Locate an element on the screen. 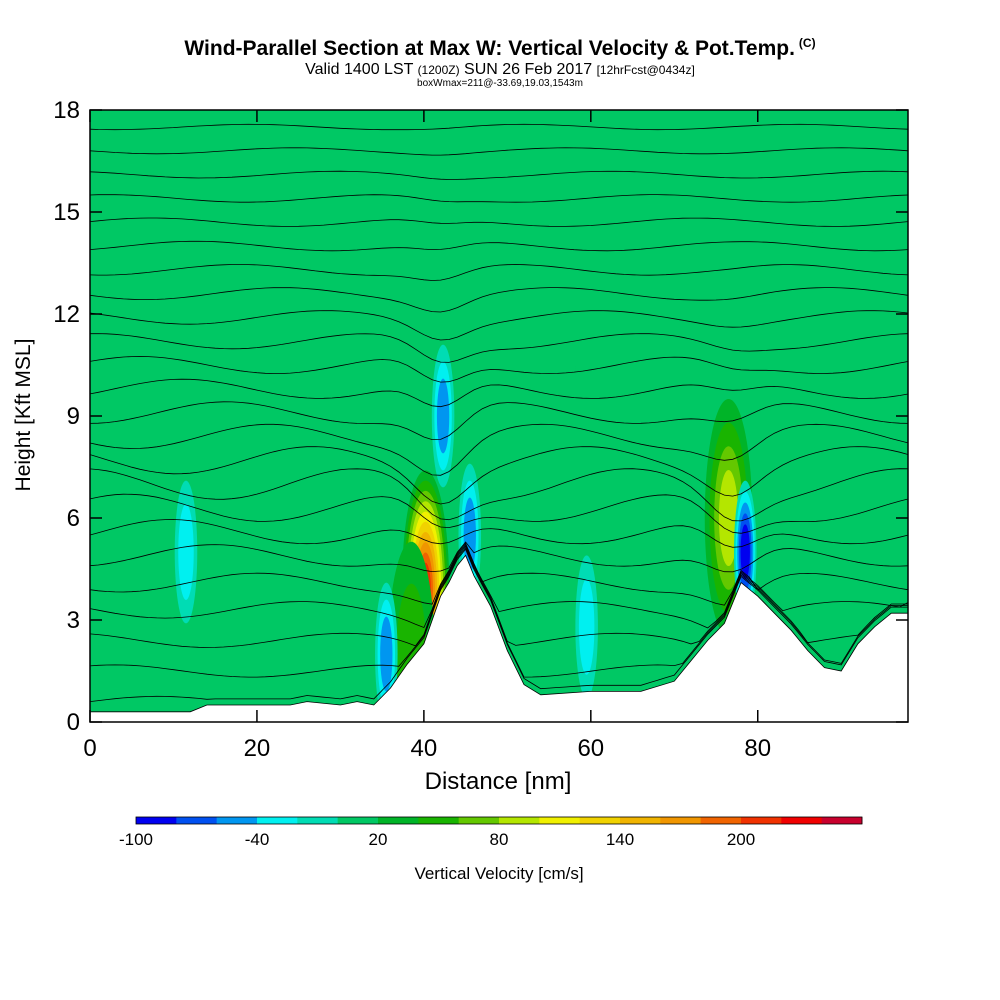  box-info: boxWmax=211@-33.69,19.03,1543m is located at coordinates (500, 83).